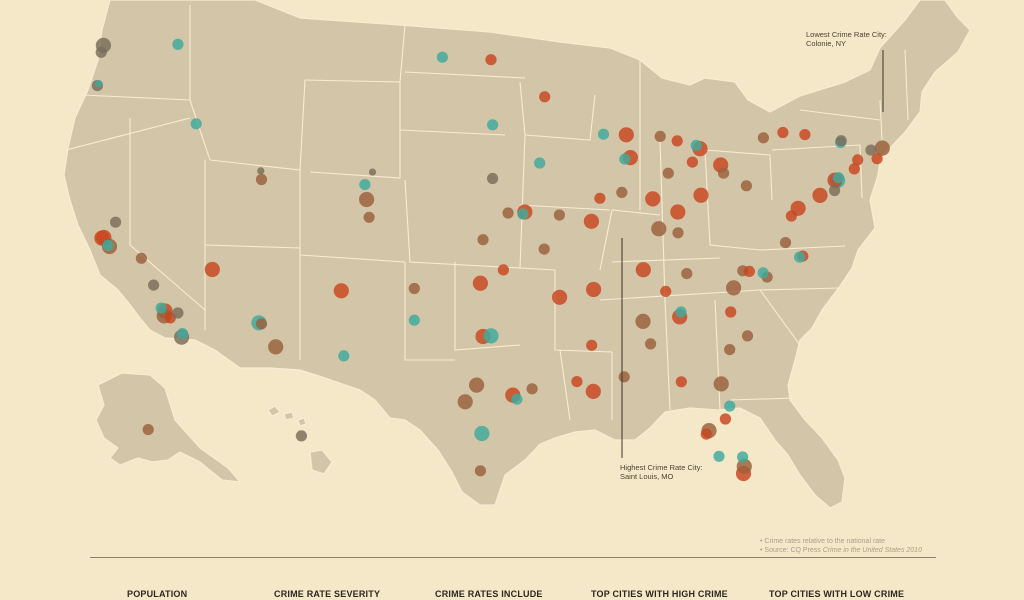  Describe the element at coordinates (513, 557) in the screenshot. I see `legend-divider` at that location.